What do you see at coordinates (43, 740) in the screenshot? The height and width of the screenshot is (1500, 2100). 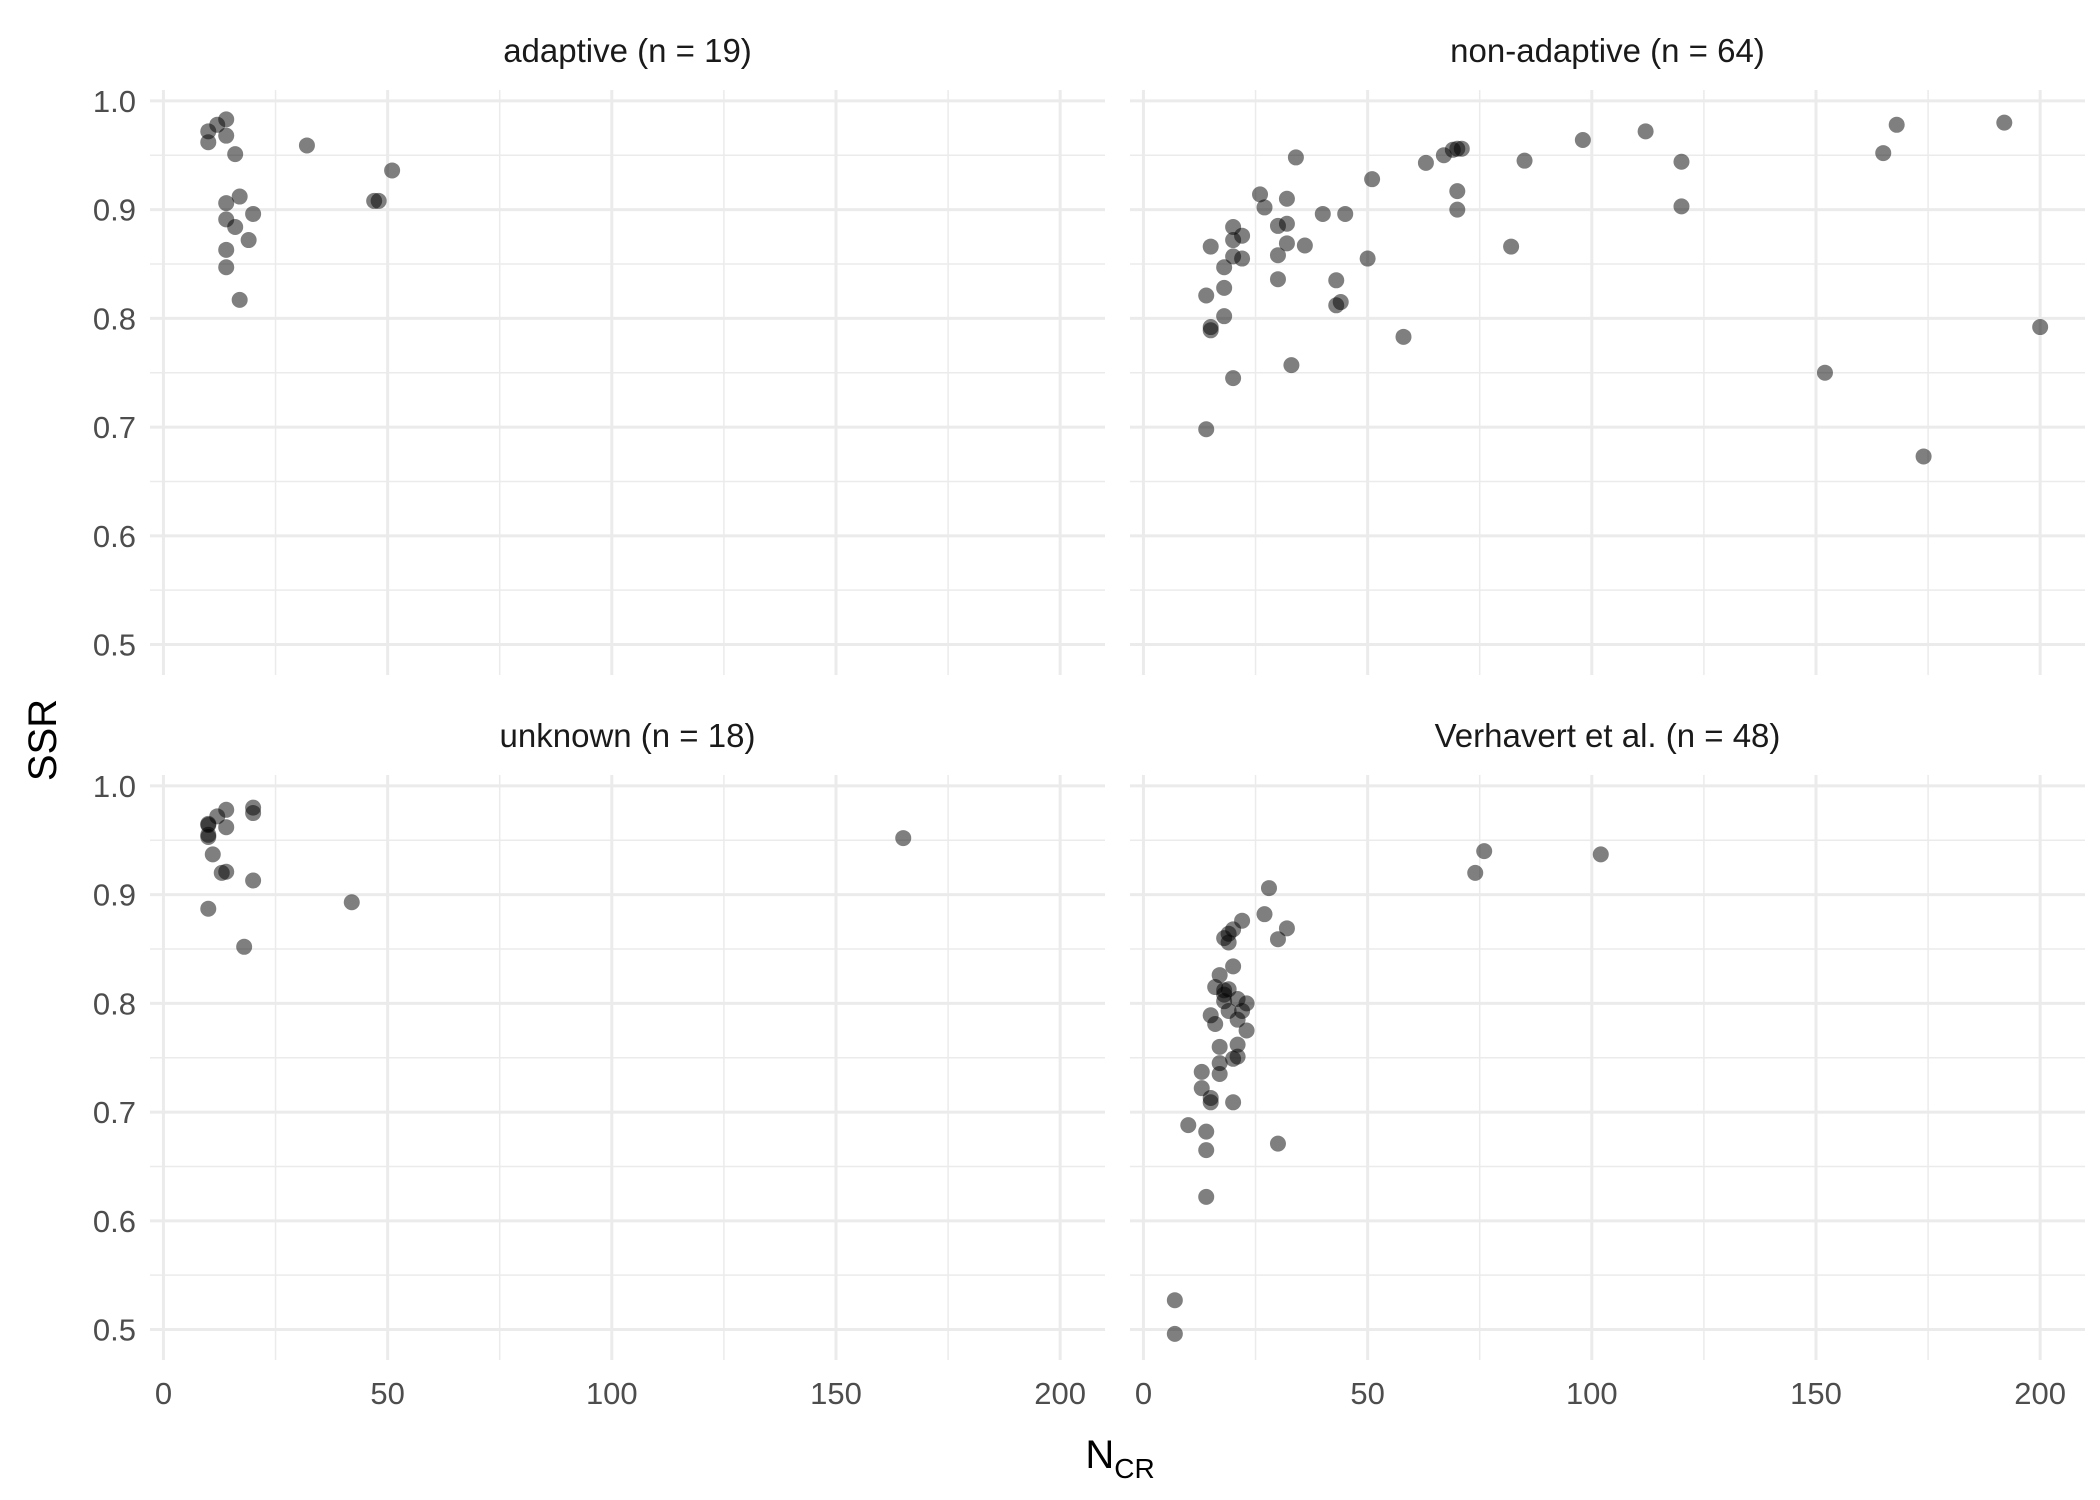 I see `y-axis-title: SSR` at bounding box center [43, 740].